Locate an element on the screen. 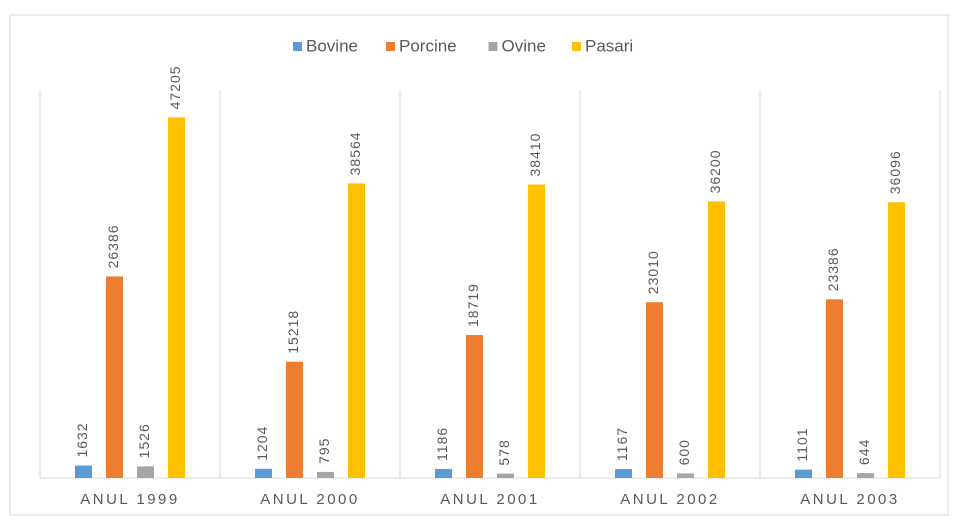 The width and height of the screenshot is (955, 521). data-label: 1526 is located at coordinates (144, 440).